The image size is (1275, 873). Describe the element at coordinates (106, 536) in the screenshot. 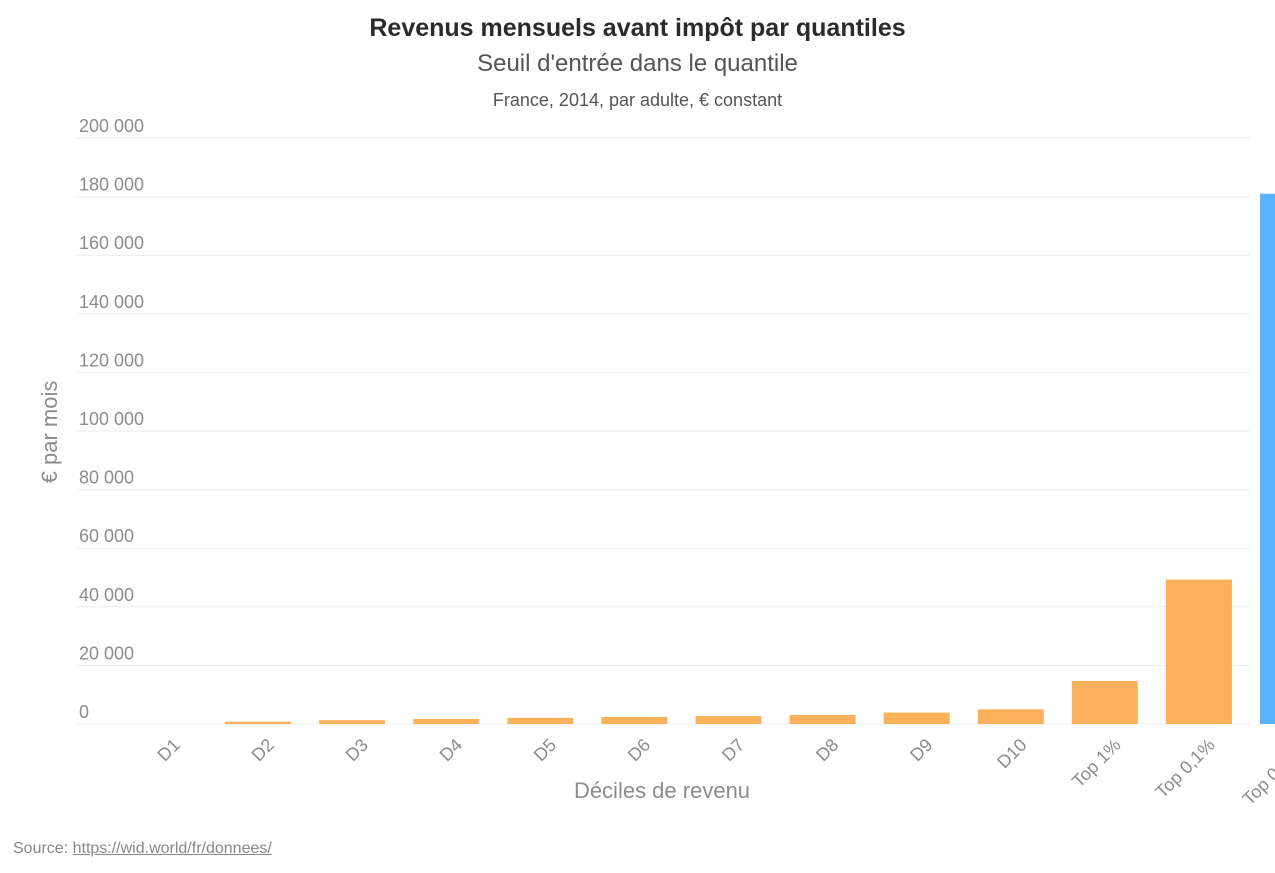

I see `y-tick-label: 60 000` at that location.